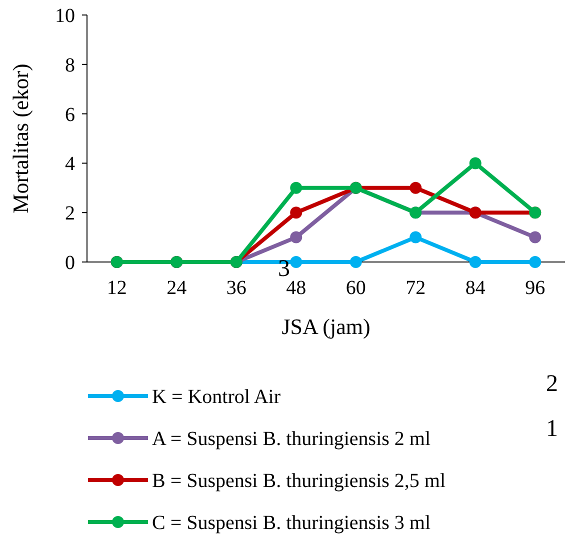 The height and width of the screenshot is (538, 571). I want to click on x-tick-label: 72, so click(416, 288).